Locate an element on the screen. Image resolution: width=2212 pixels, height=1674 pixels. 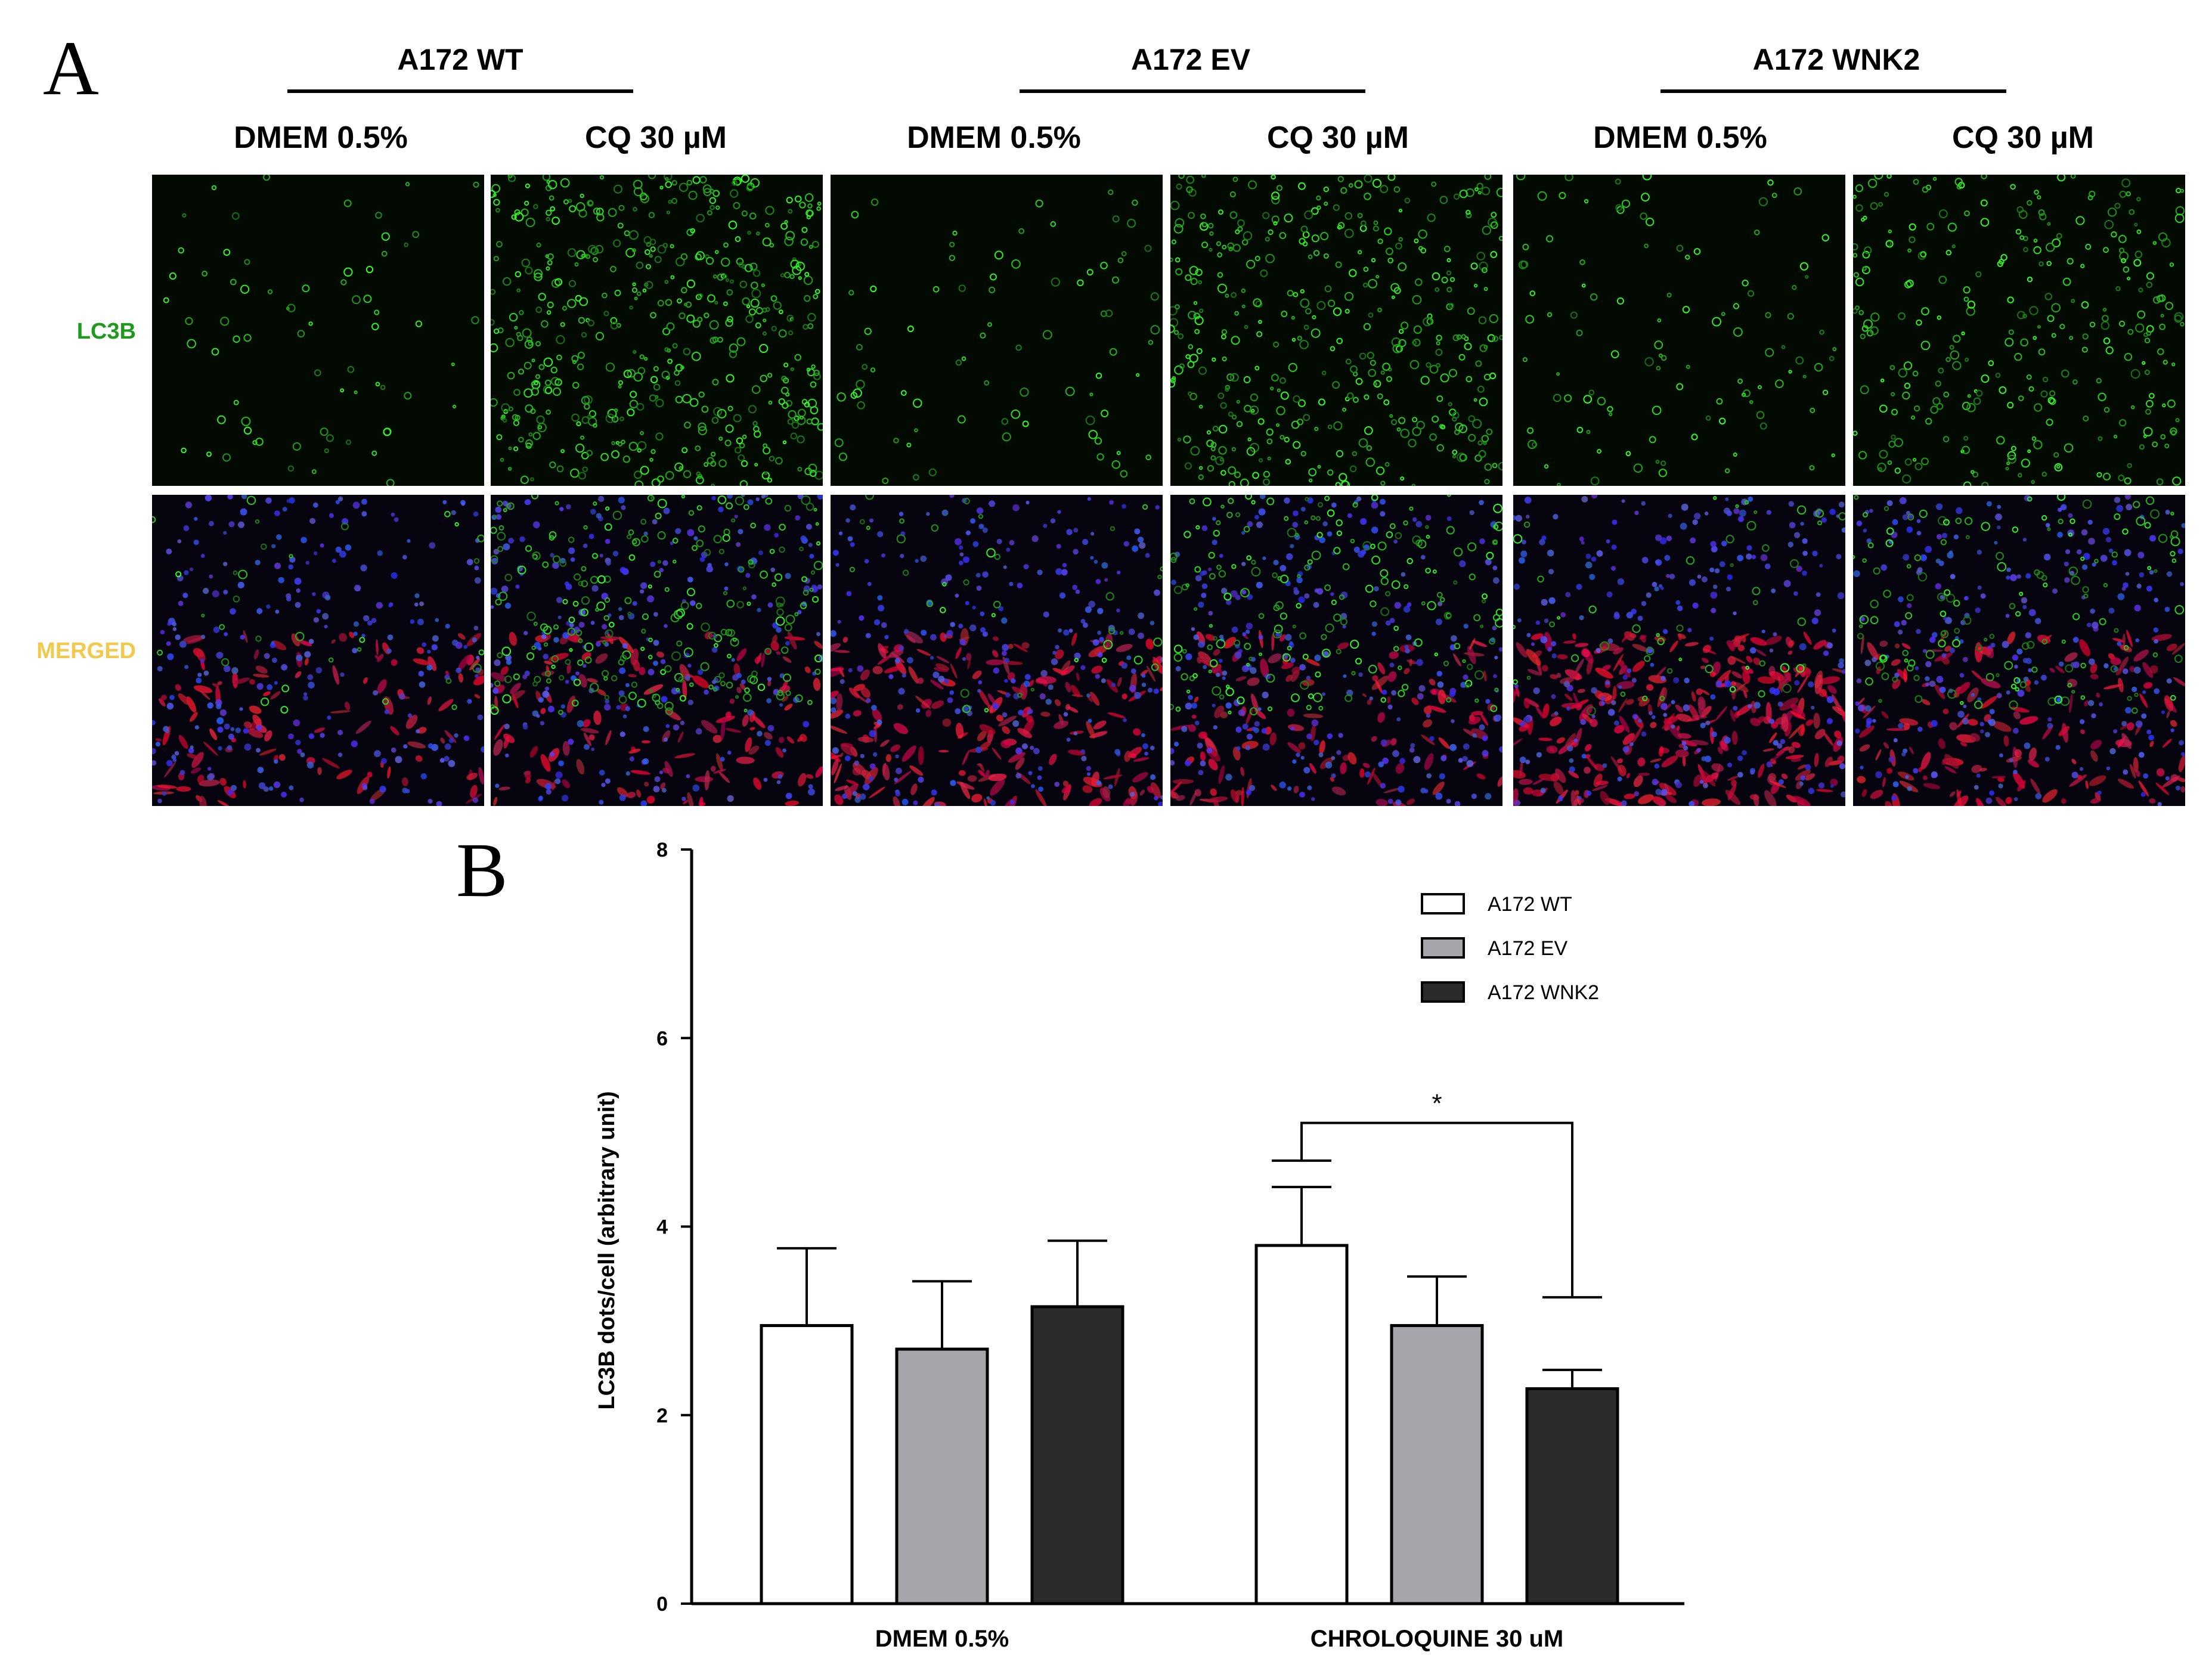
x-tick-label-0: DMEM 0.5% is located at coordinates (942, 1639).